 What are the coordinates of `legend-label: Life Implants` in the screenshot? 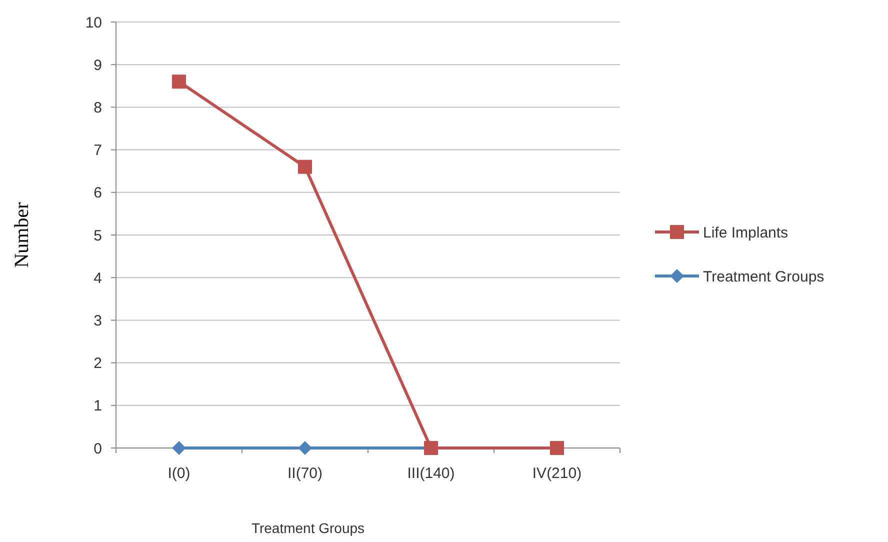 It's located at (745, 233).